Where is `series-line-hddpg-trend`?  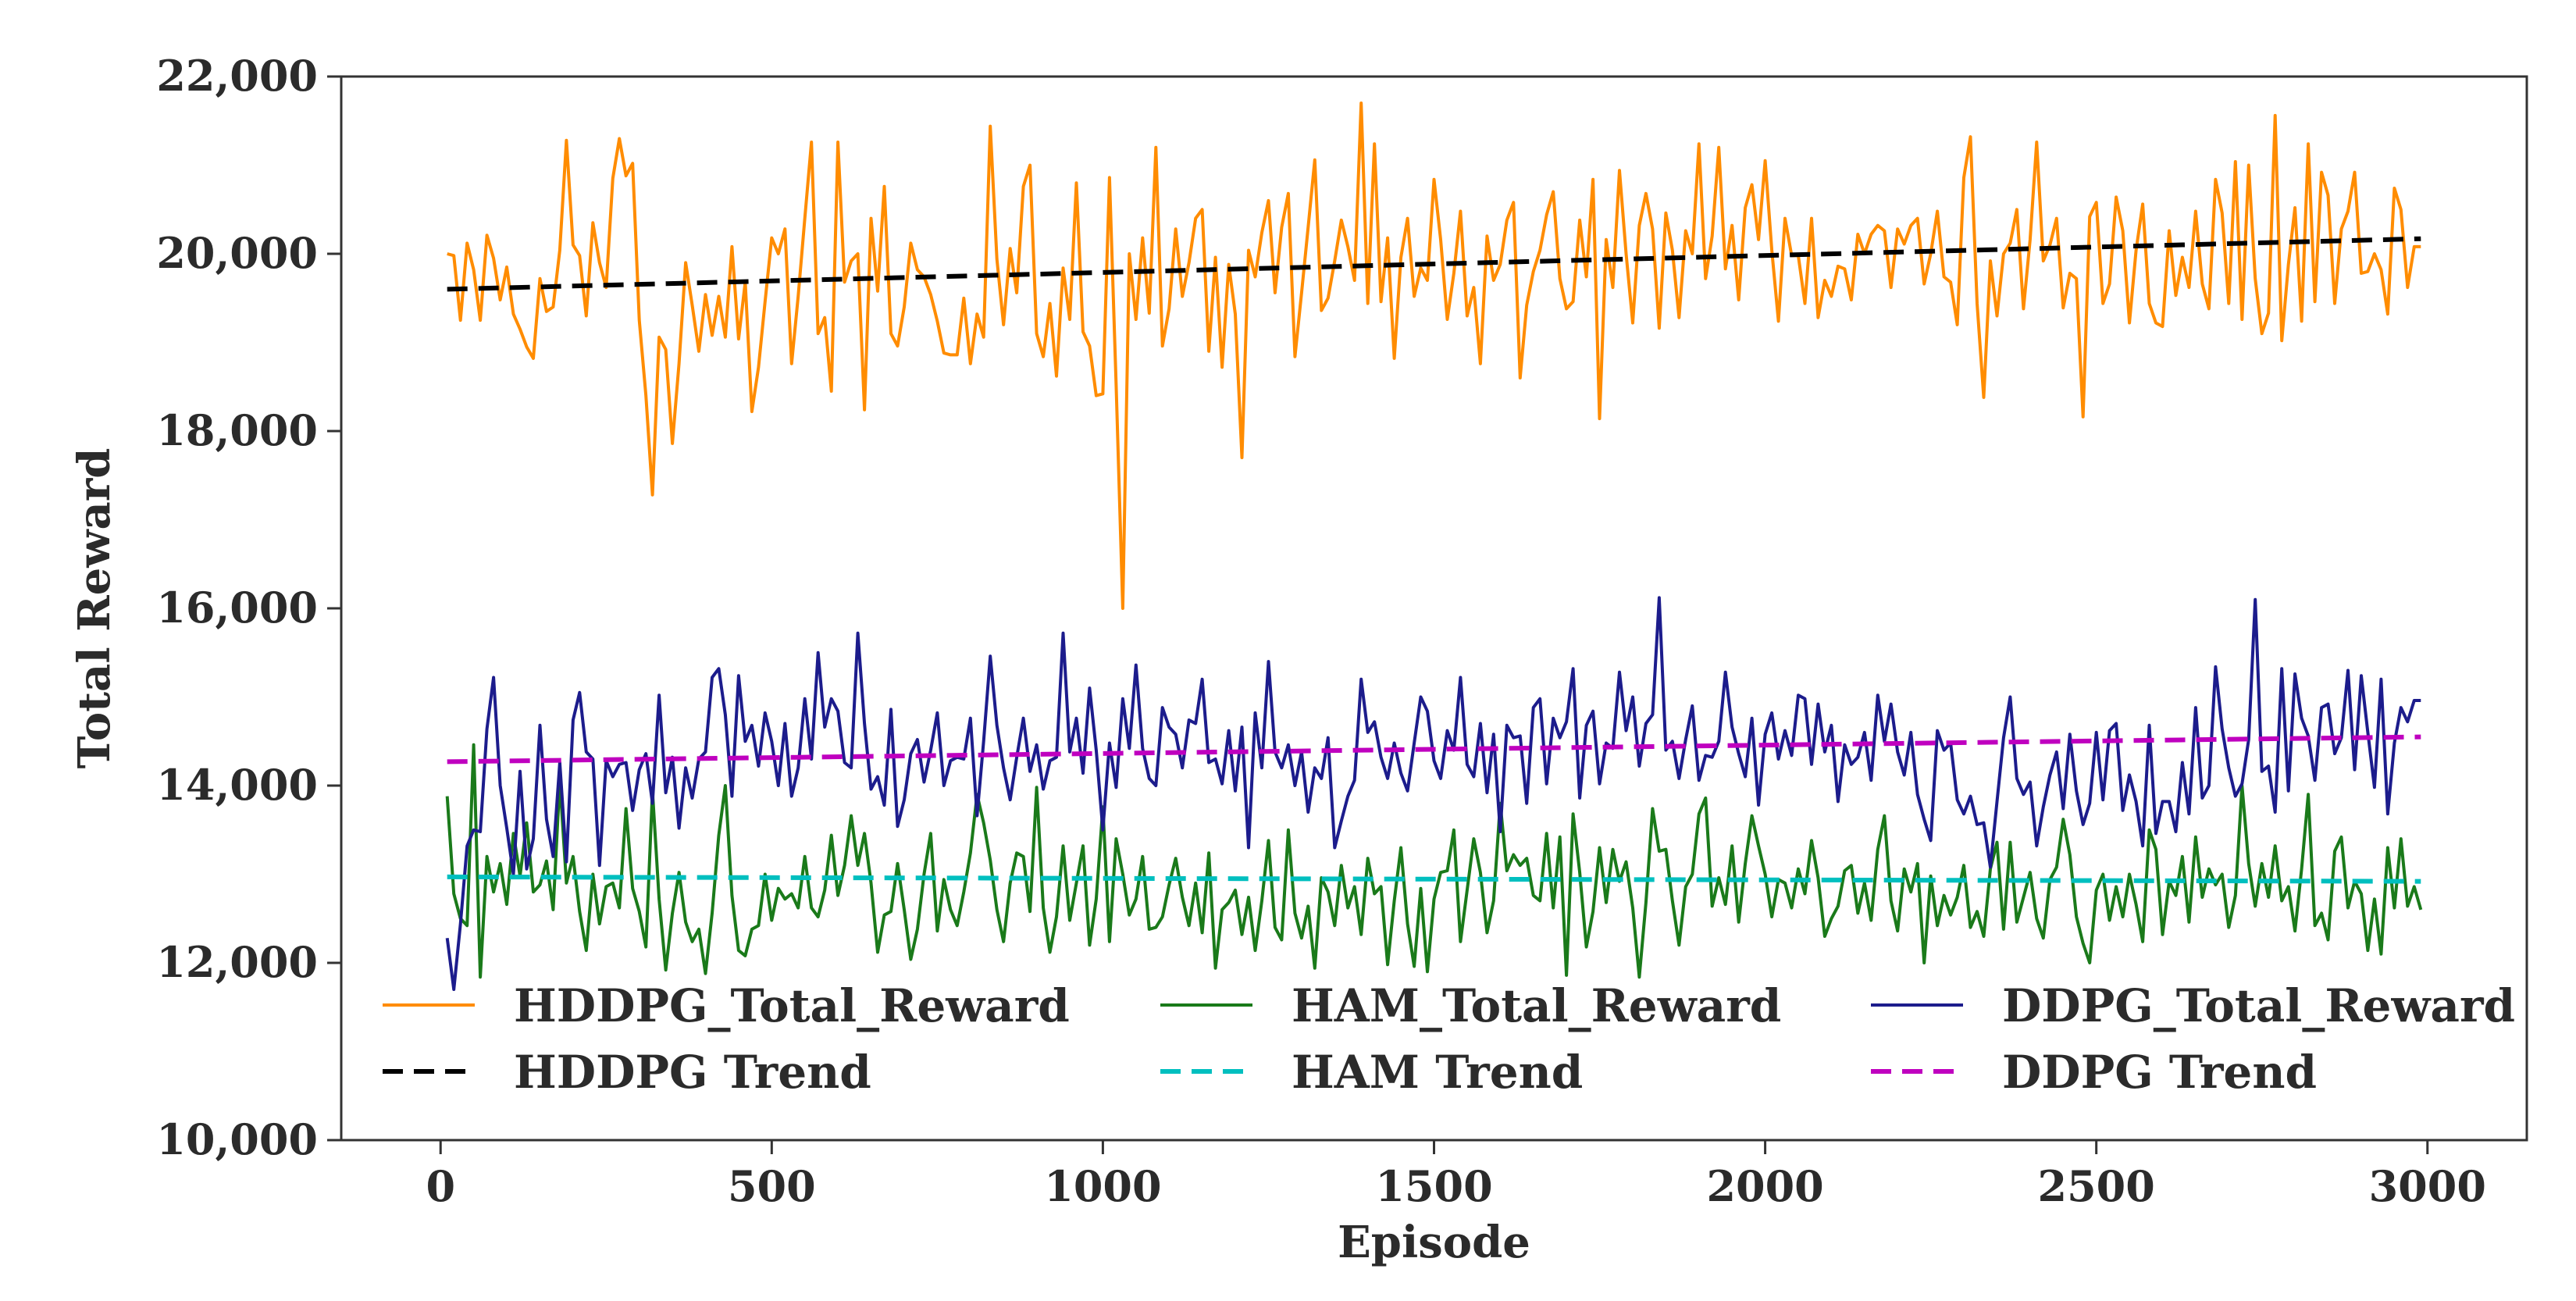
series-line-hddpg-trend is located at coordinates (1434, 264).